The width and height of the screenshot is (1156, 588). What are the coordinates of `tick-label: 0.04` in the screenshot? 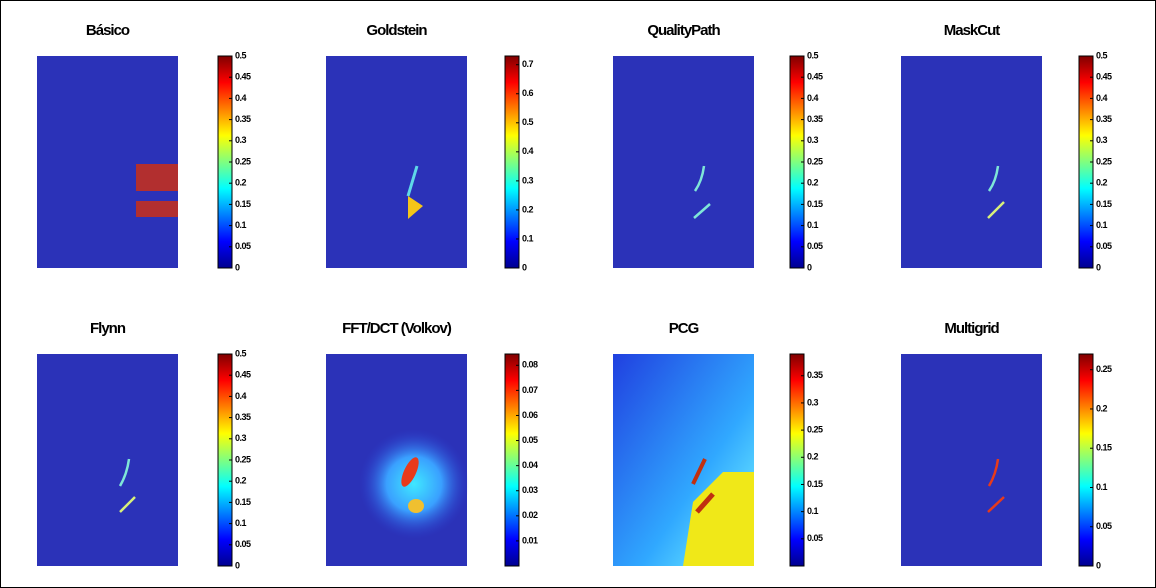 It's located at (530, 465).